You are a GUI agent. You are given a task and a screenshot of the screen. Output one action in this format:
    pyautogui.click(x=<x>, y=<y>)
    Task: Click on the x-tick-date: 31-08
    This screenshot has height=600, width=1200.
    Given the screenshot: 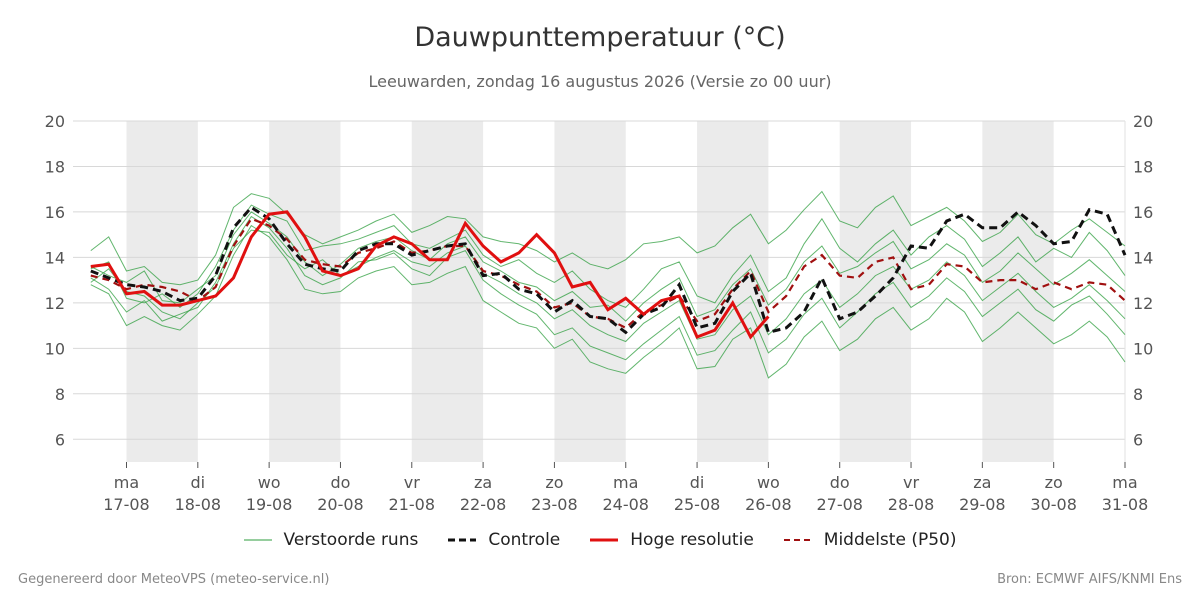 What is the action you would take?
    pyautogui.click(x=1125, y=504)
    